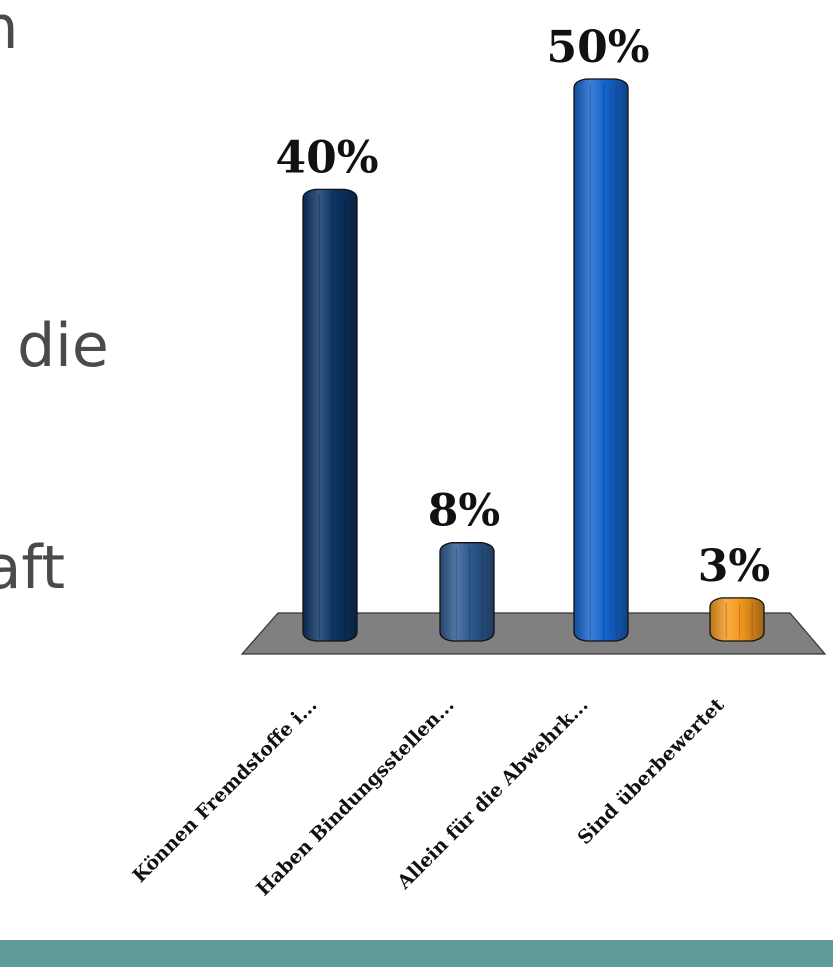  Describe the element at coordinates (650, 771) in the screenshot. I see `category-label-4: Sind überbewertet` at that location.